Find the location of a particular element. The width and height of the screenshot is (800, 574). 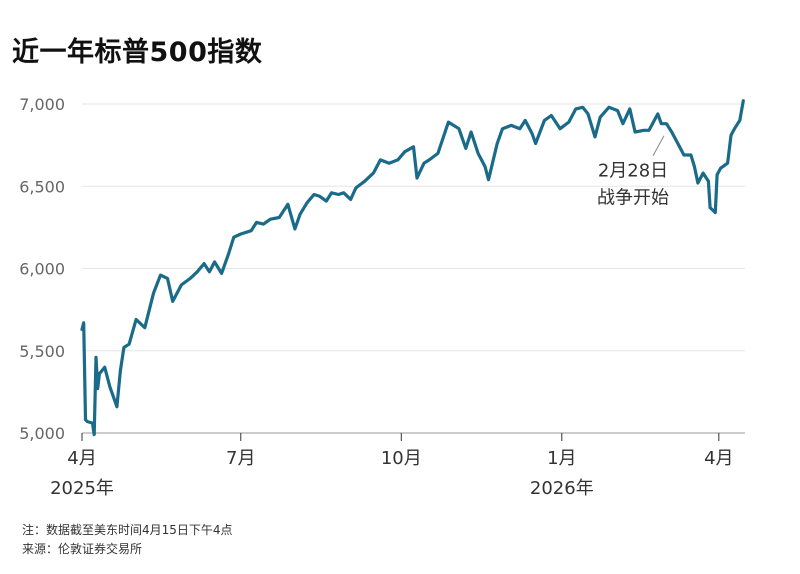

x-tick-label: 7月 is located at coordinates (240, 458).